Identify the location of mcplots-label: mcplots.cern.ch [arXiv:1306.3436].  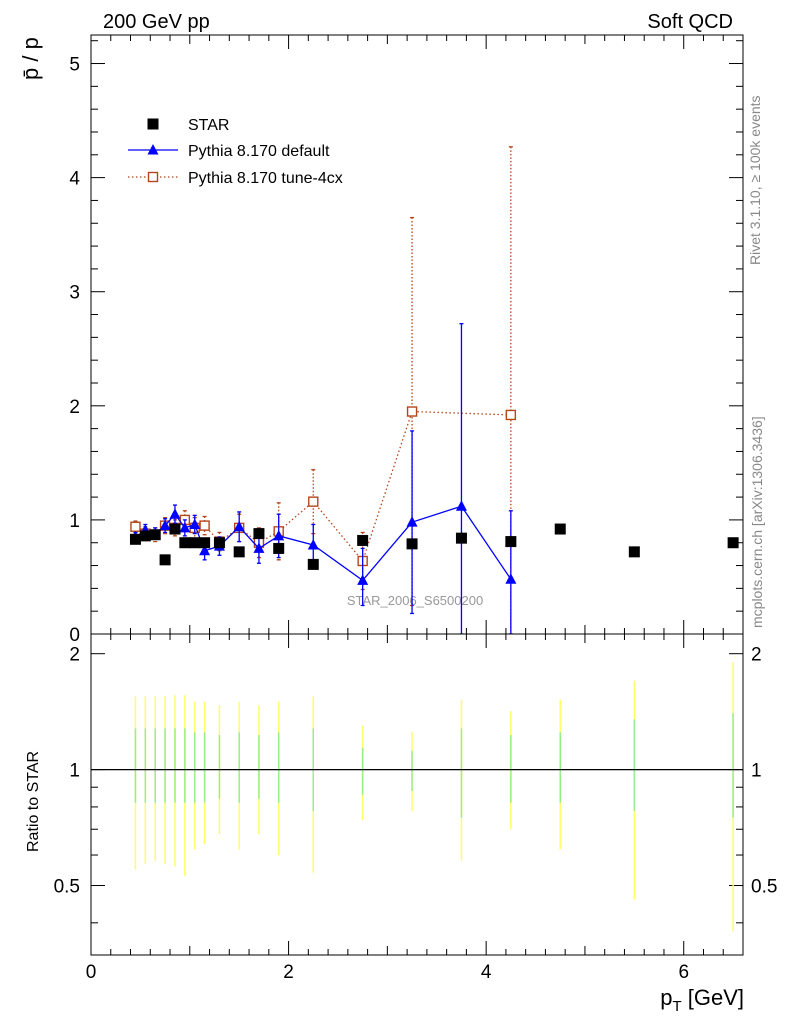
(757, 522).